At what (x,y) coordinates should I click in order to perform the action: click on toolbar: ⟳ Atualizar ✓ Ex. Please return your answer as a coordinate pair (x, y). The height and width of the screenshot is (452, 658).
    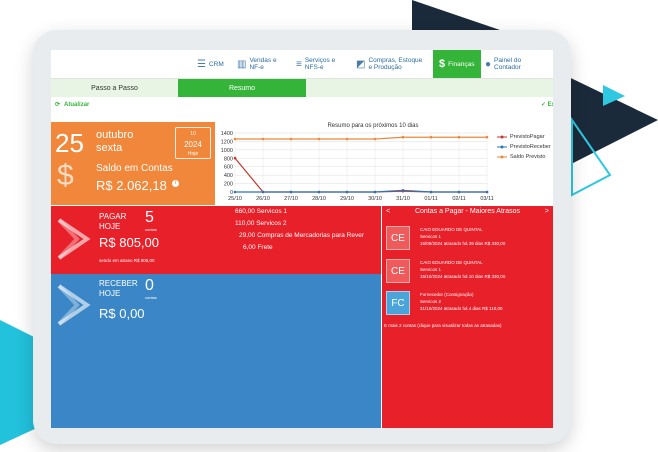
    Looking at the image, I should click on (302, 105).